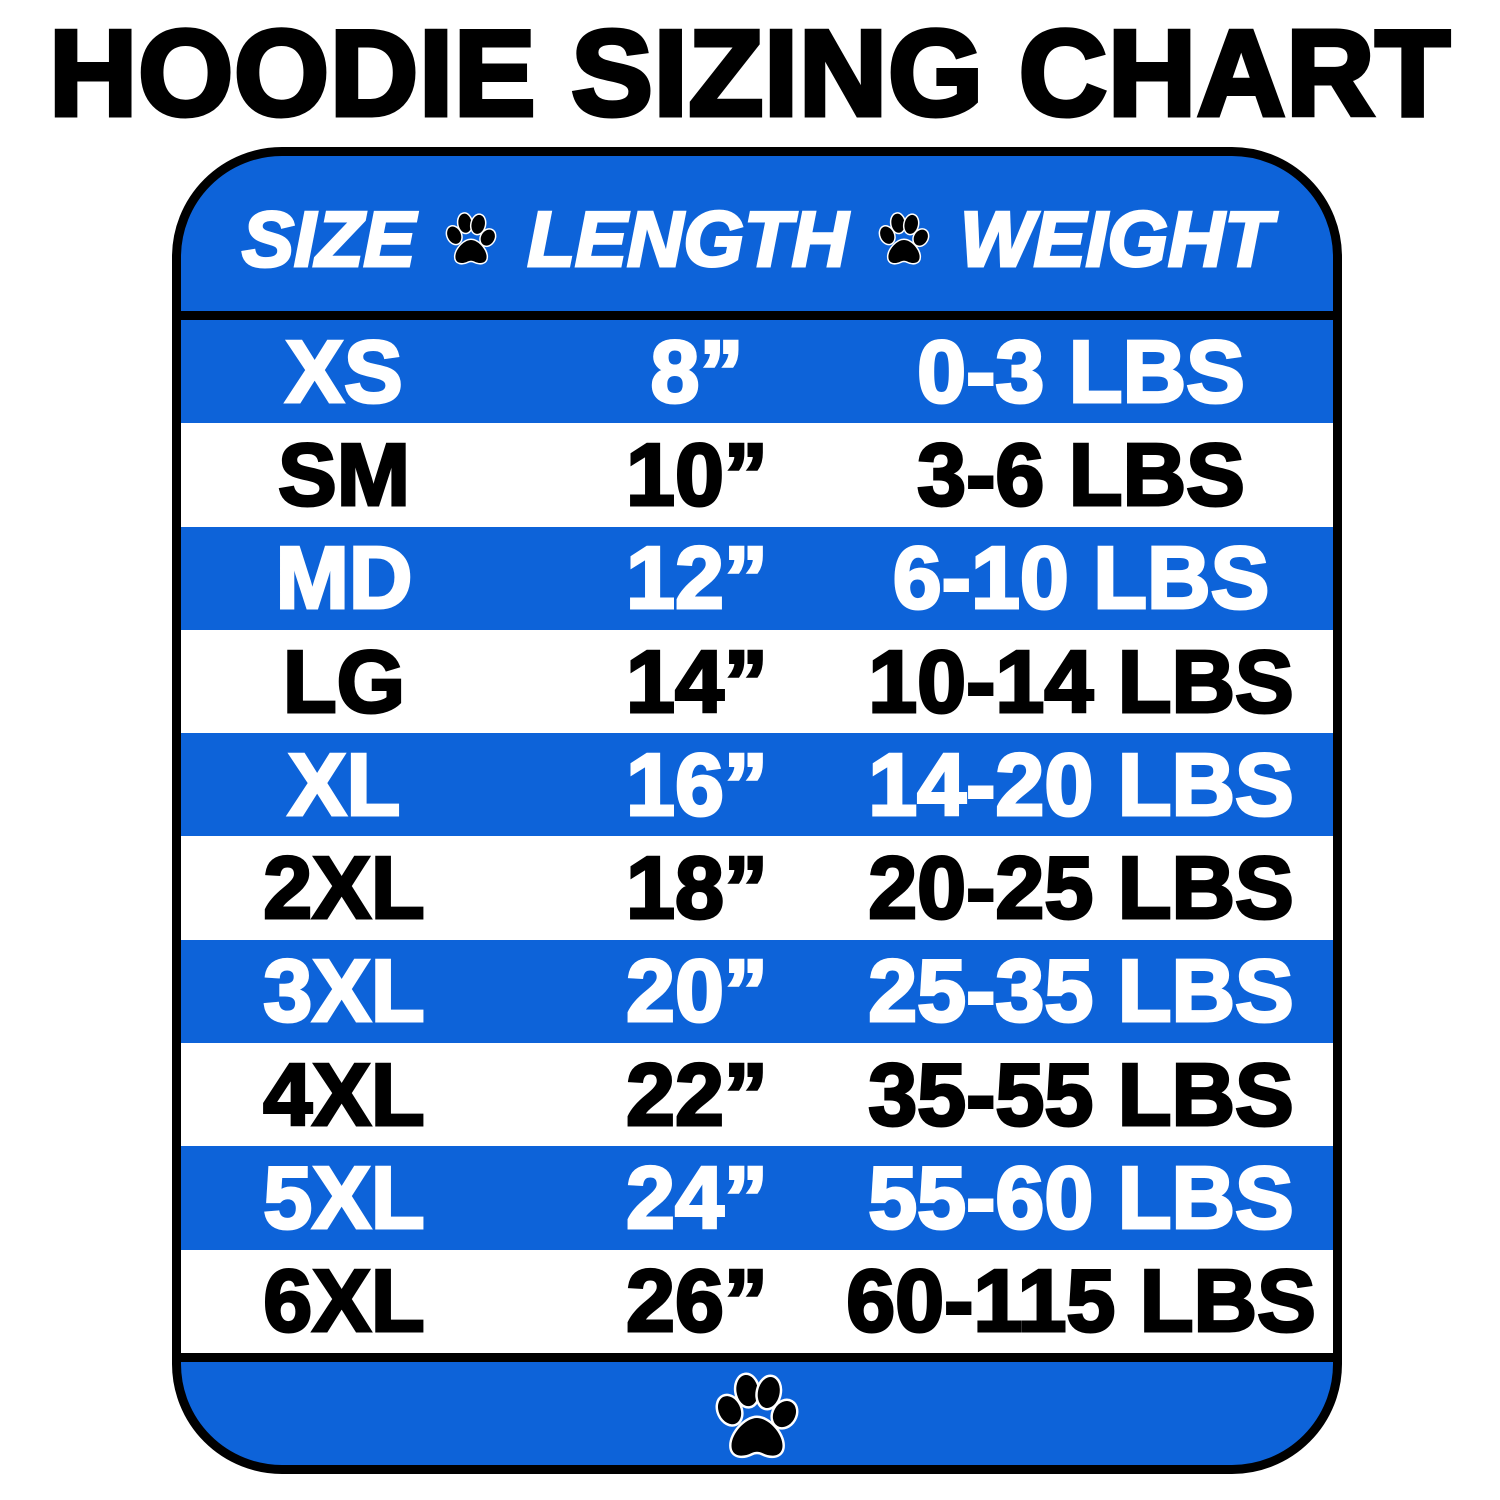  I want to click on cell-length: 26”, so click(697, 1301).